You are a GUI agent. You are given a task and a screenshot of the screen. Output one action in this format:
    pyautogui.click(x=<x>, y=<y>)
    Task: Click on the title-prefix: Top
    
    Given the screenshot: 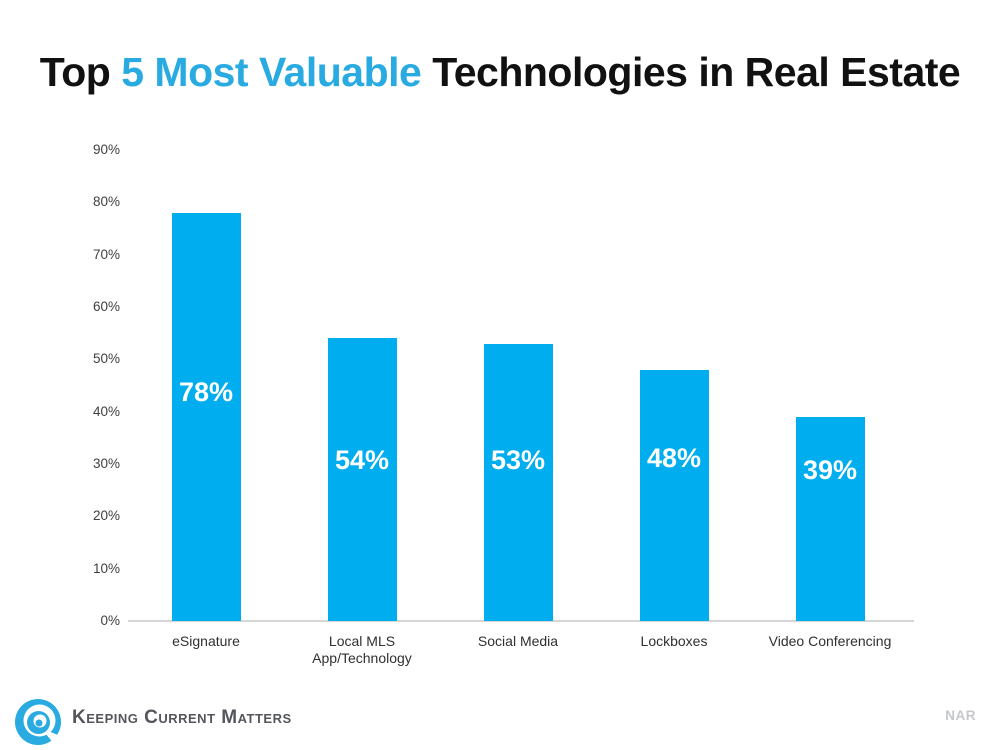 What is the action you would take?
    pyautogui.click(x=80, y=72)
    